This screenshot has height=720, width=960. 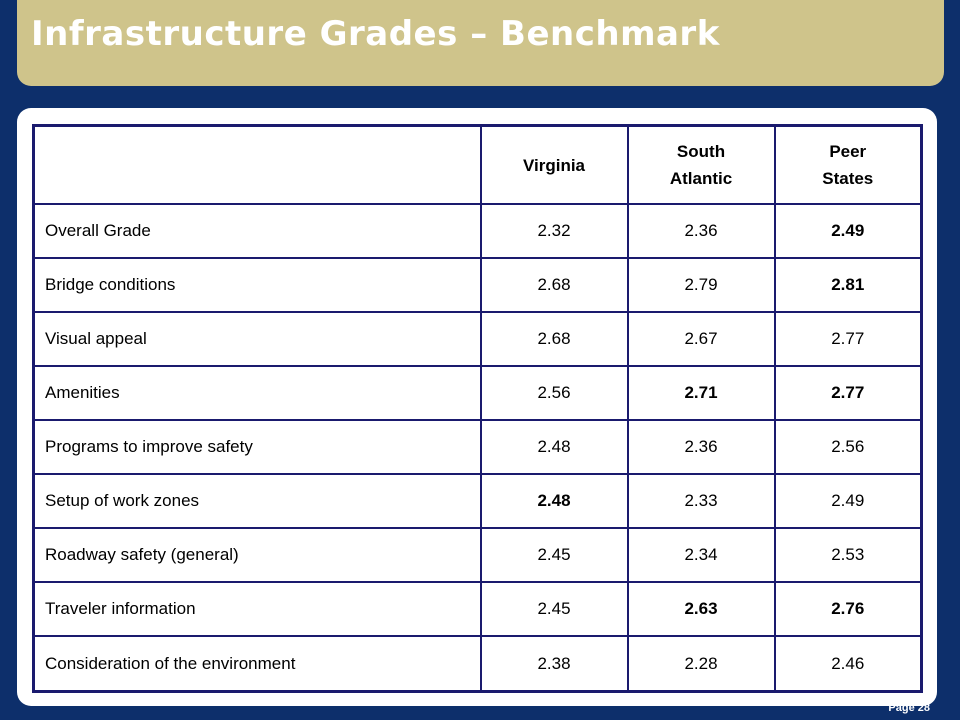 I want to click on row-label: Traveler information, so click(x=257, y=609).